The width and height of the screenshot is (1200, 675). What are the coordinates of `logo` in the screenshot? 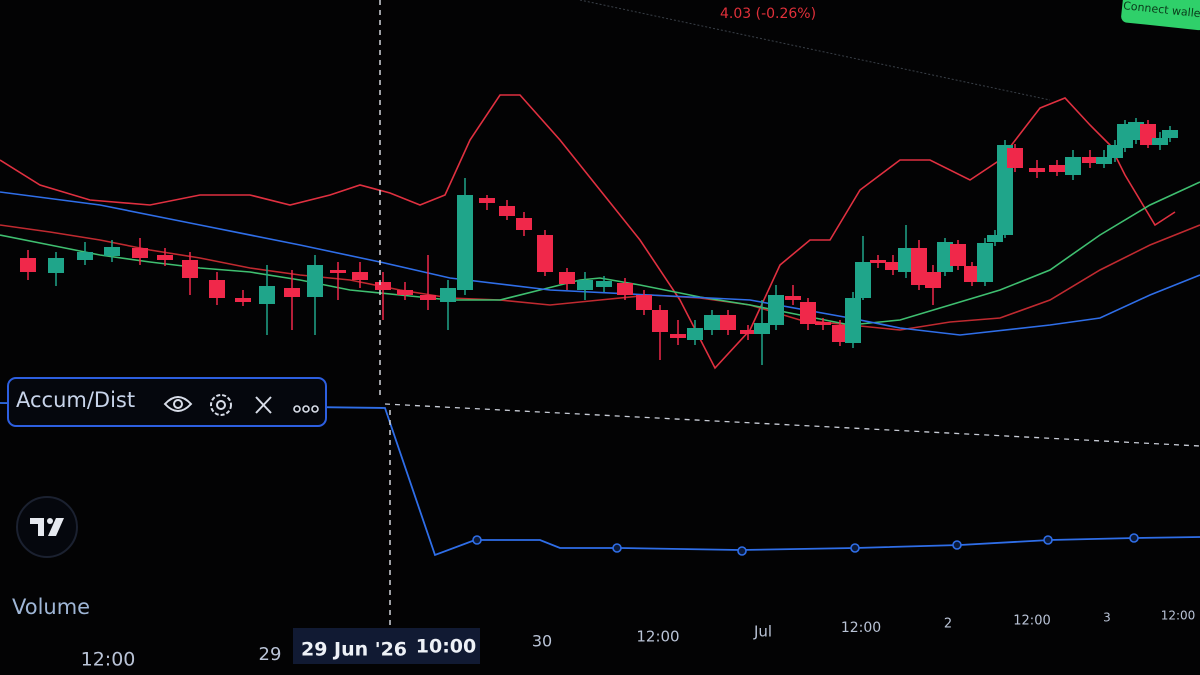 It's located at (47, 527).